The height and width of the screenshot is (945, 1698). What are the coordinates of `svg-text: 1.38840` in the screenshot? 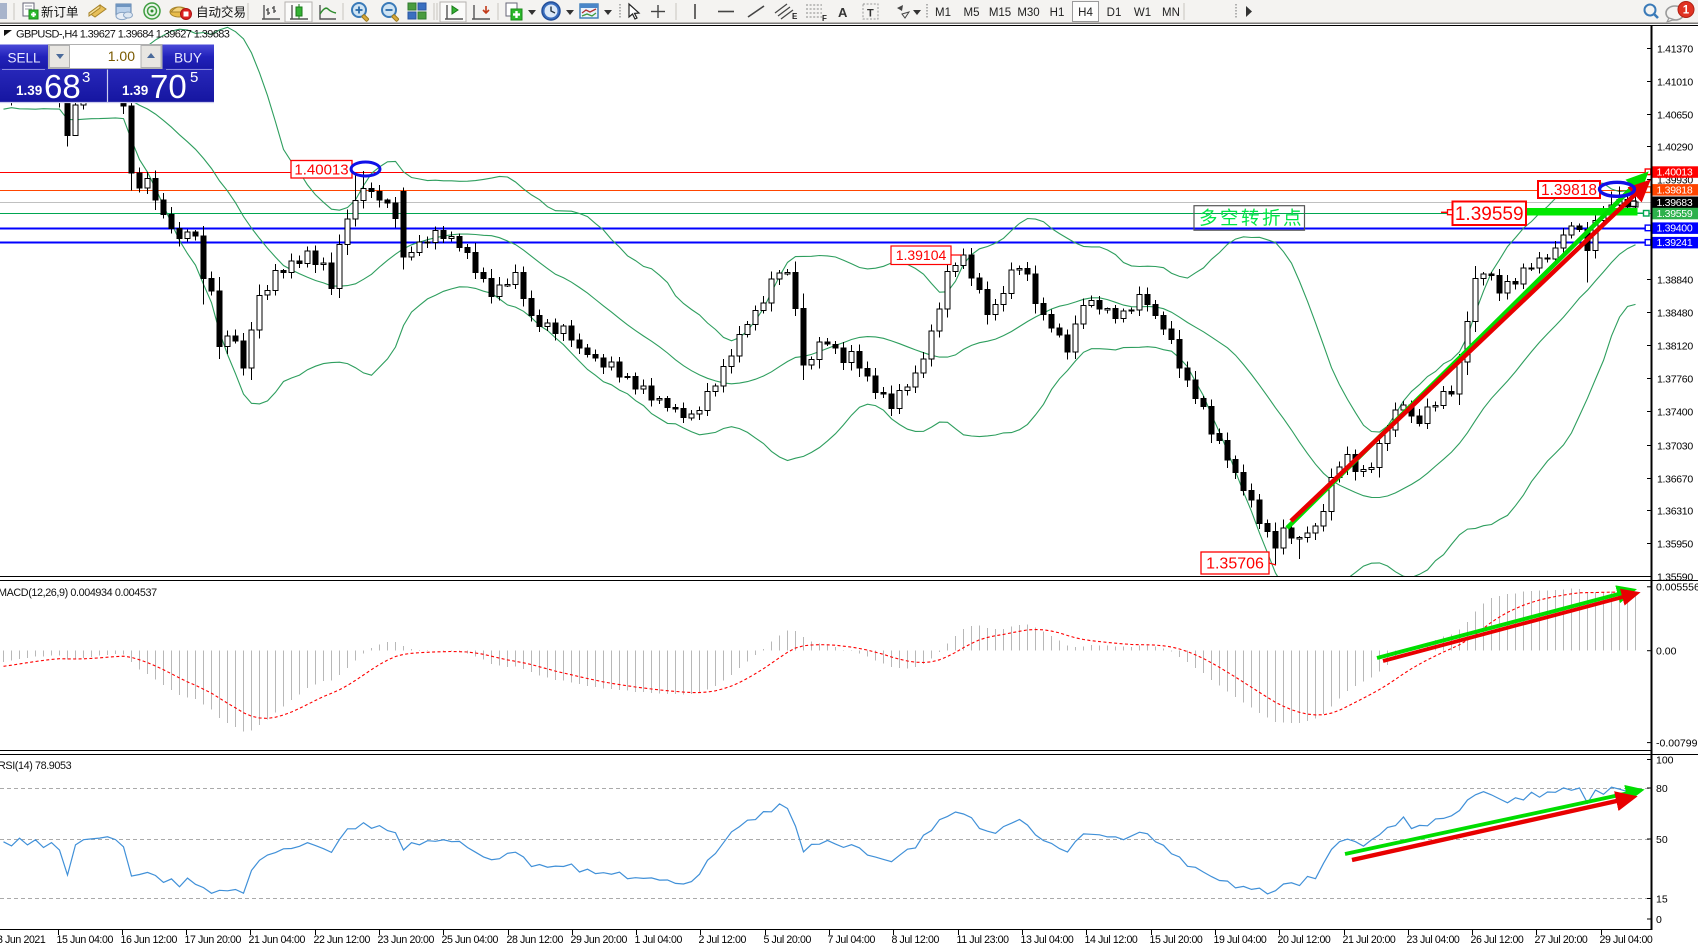 It's located at (1675, 280).